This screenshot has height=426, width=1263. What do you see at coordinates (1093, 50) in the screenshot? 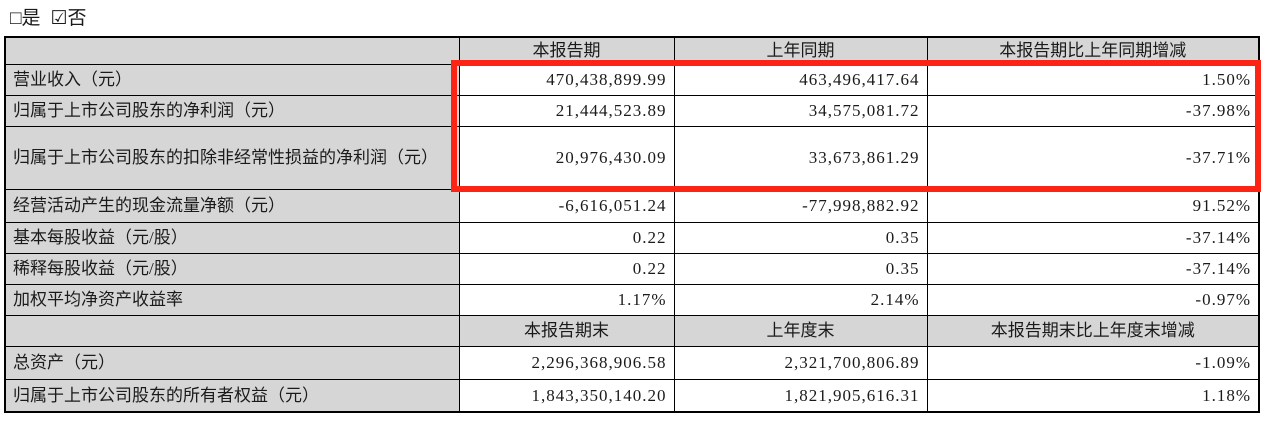
I see `header-change-period: 本报告期比上年同期增减` at bounding box center [1093, 50].